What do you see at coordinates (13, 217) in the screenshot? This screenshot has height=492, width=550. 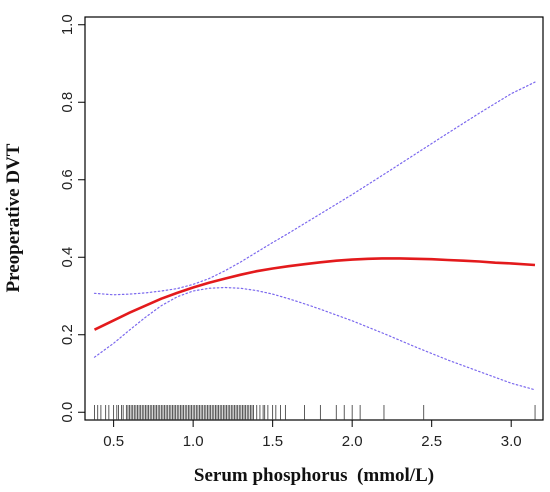 I see `y-axis-title: Preoperative DVT` at bounding box center [13, 217].